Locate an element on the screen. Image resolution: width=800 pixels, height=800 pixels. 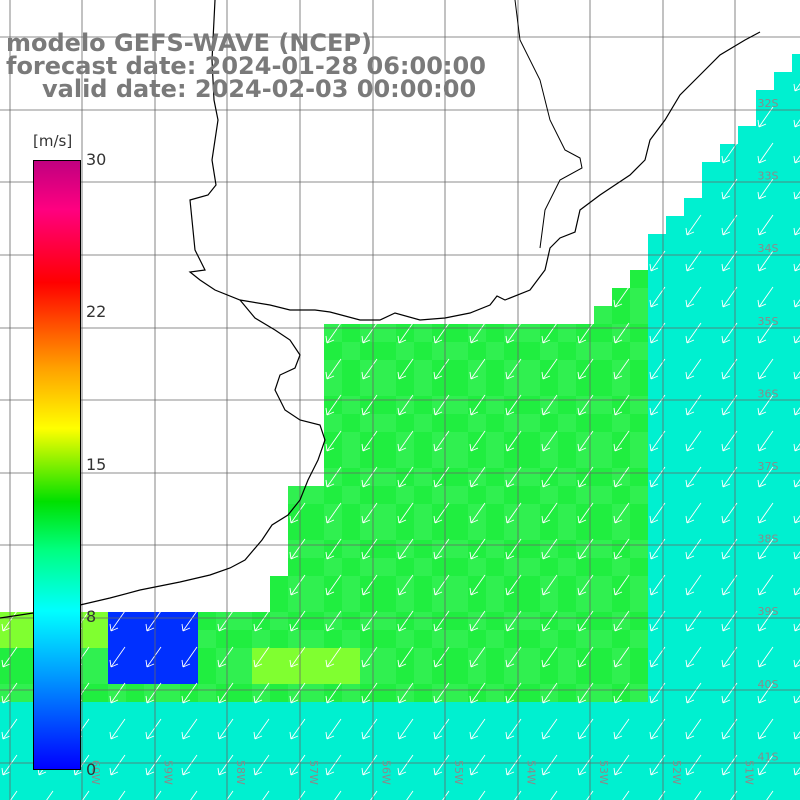
longitude-label: 54W is located at coordinates (531, 772).